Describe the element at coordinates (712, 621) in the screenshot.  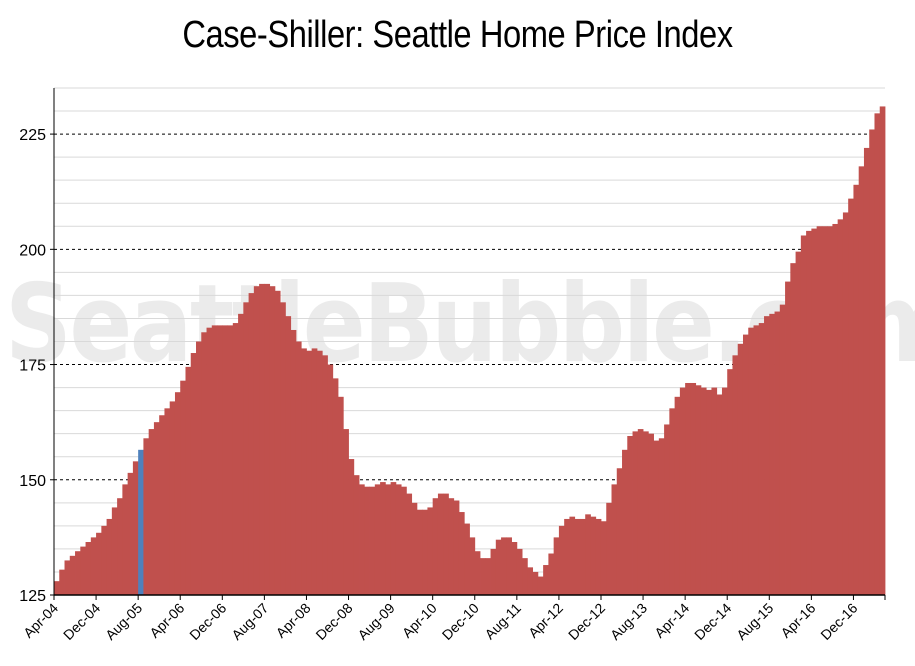
I see `x-tick-label: Dec-14` at that location.